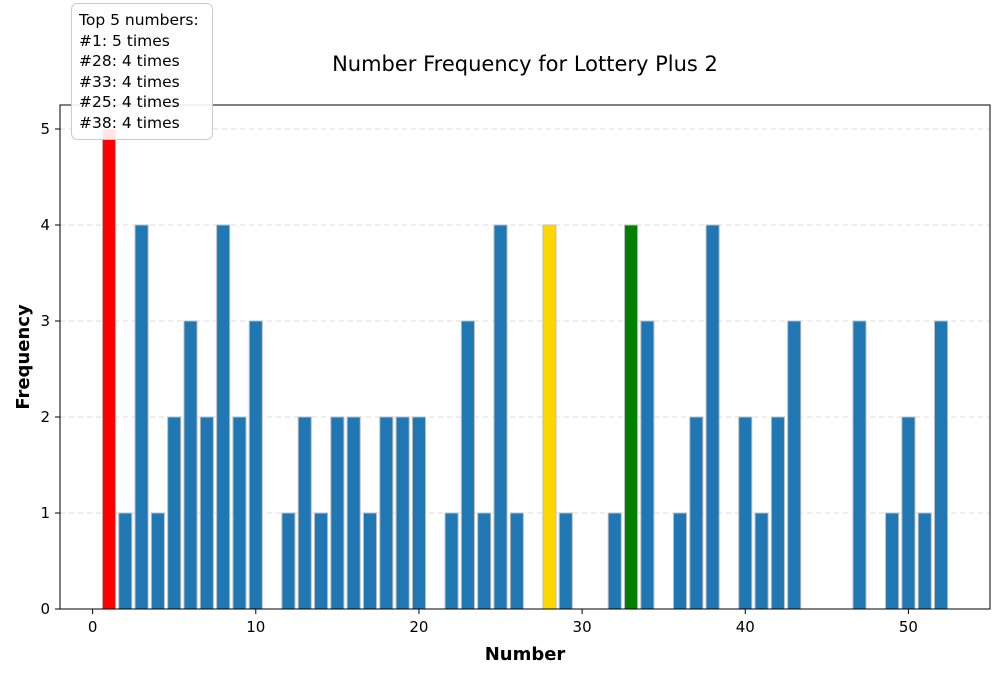 The height and width of the screenshot is (676, 1001). Describe the element at coordinates (129, 122) in the screenshot. I see `annotation-line-5: #38: 4 times` at that location.